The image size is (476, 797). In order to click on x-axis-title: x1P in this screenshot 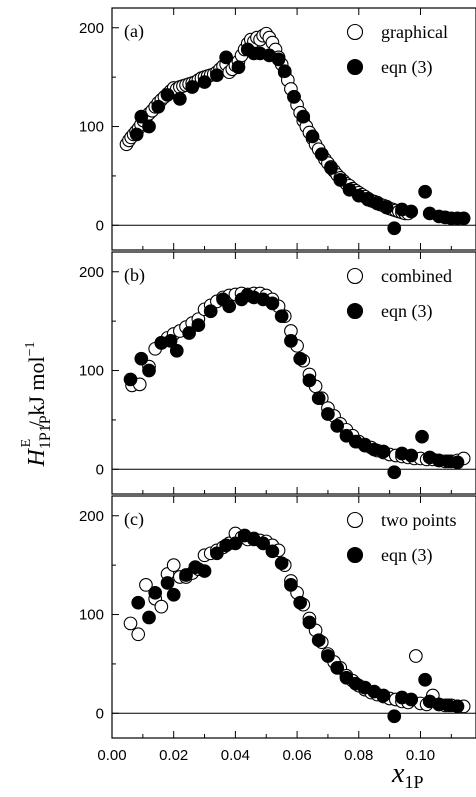, I will do `click(407, 775)`.